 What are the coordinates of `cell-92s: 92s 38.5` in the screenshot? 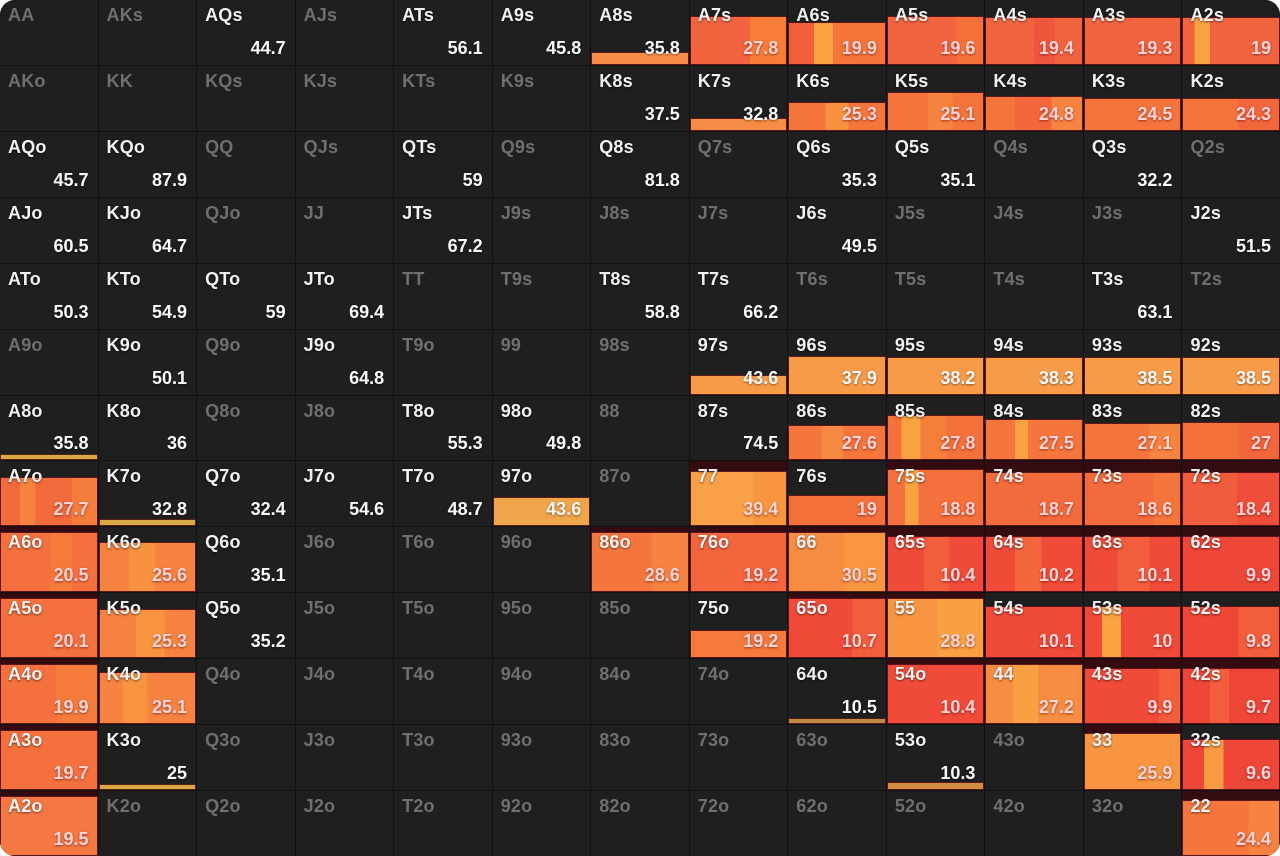 It's located at (1231, 362).